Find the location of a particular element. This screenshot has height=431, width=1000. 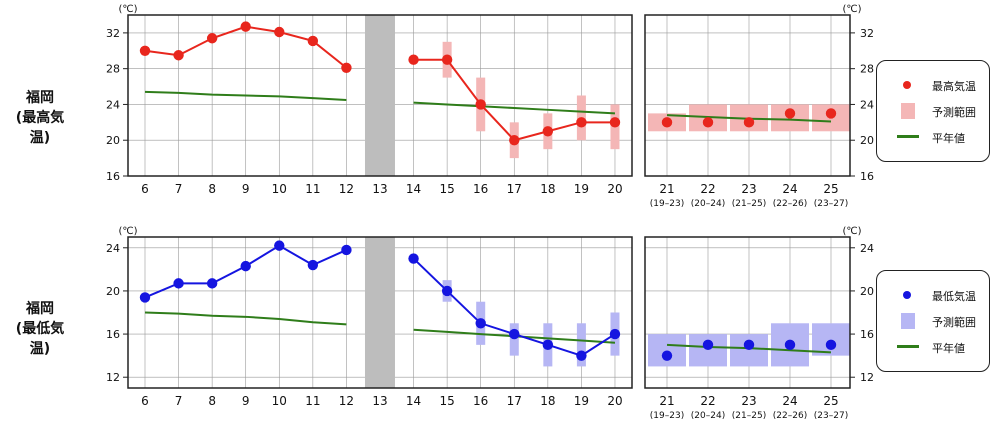

min-xtick-label: 13 is located at coordinates (379, 401).